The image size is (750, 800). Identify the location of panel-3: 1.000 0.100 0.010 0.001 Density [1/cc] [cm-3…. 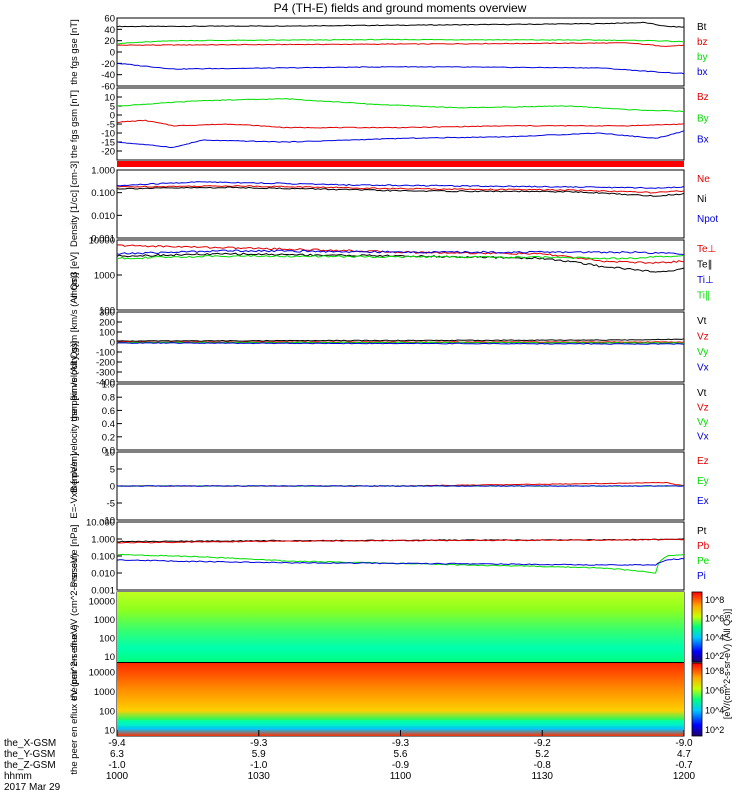
(393, 204).